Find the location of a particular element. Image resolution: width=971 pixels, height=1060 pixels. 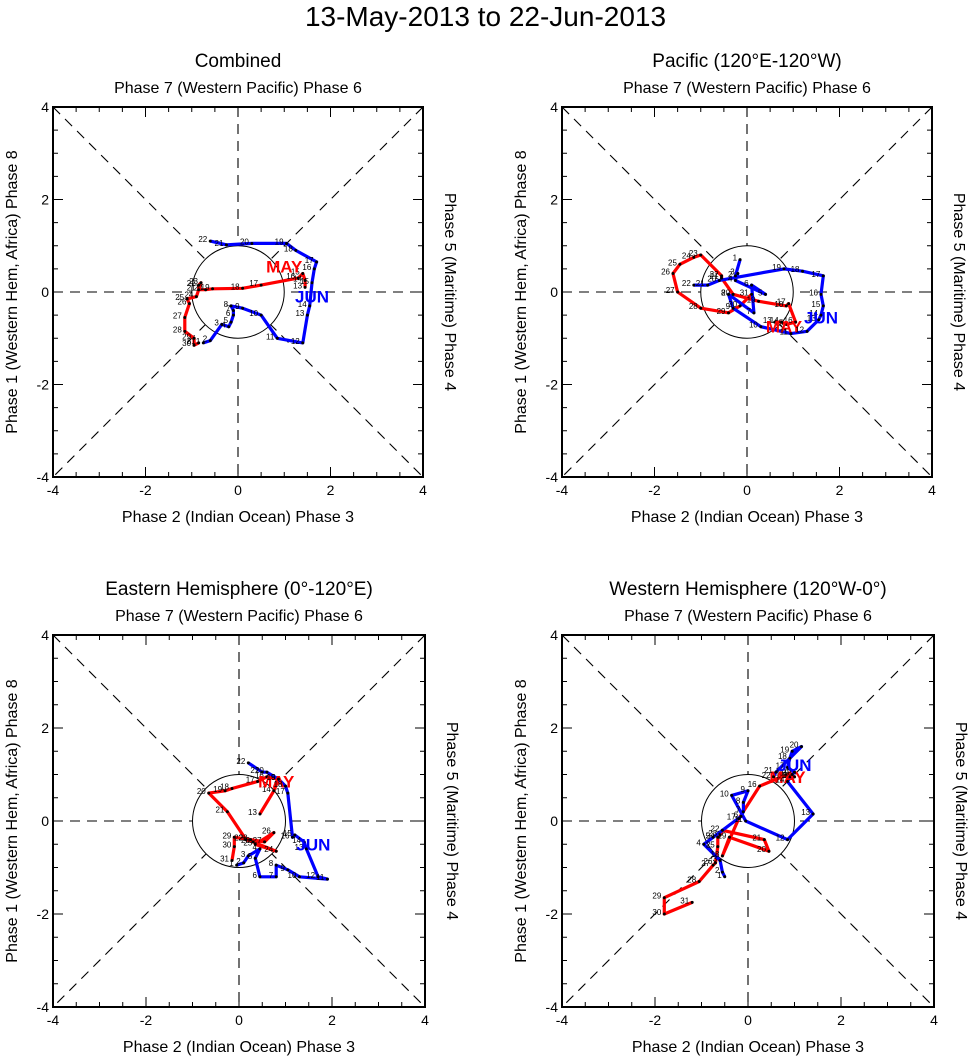

y-tick-label: 2 is located at coordinates (554, 728).